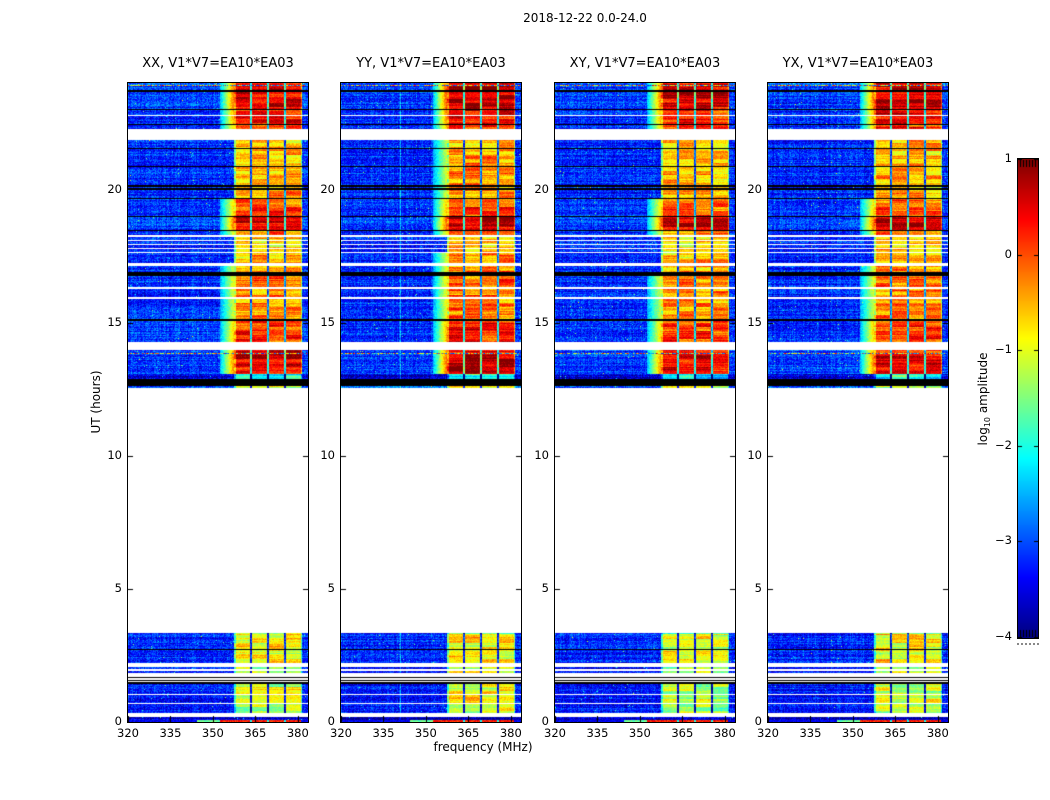 Image resolution: width=1050 pixels, height=800 pixels. What do you see at coordinates (1008, 158) in the screenshot?
I see `colorbar-tick-label: 1` at bounding box center [1008, 158].